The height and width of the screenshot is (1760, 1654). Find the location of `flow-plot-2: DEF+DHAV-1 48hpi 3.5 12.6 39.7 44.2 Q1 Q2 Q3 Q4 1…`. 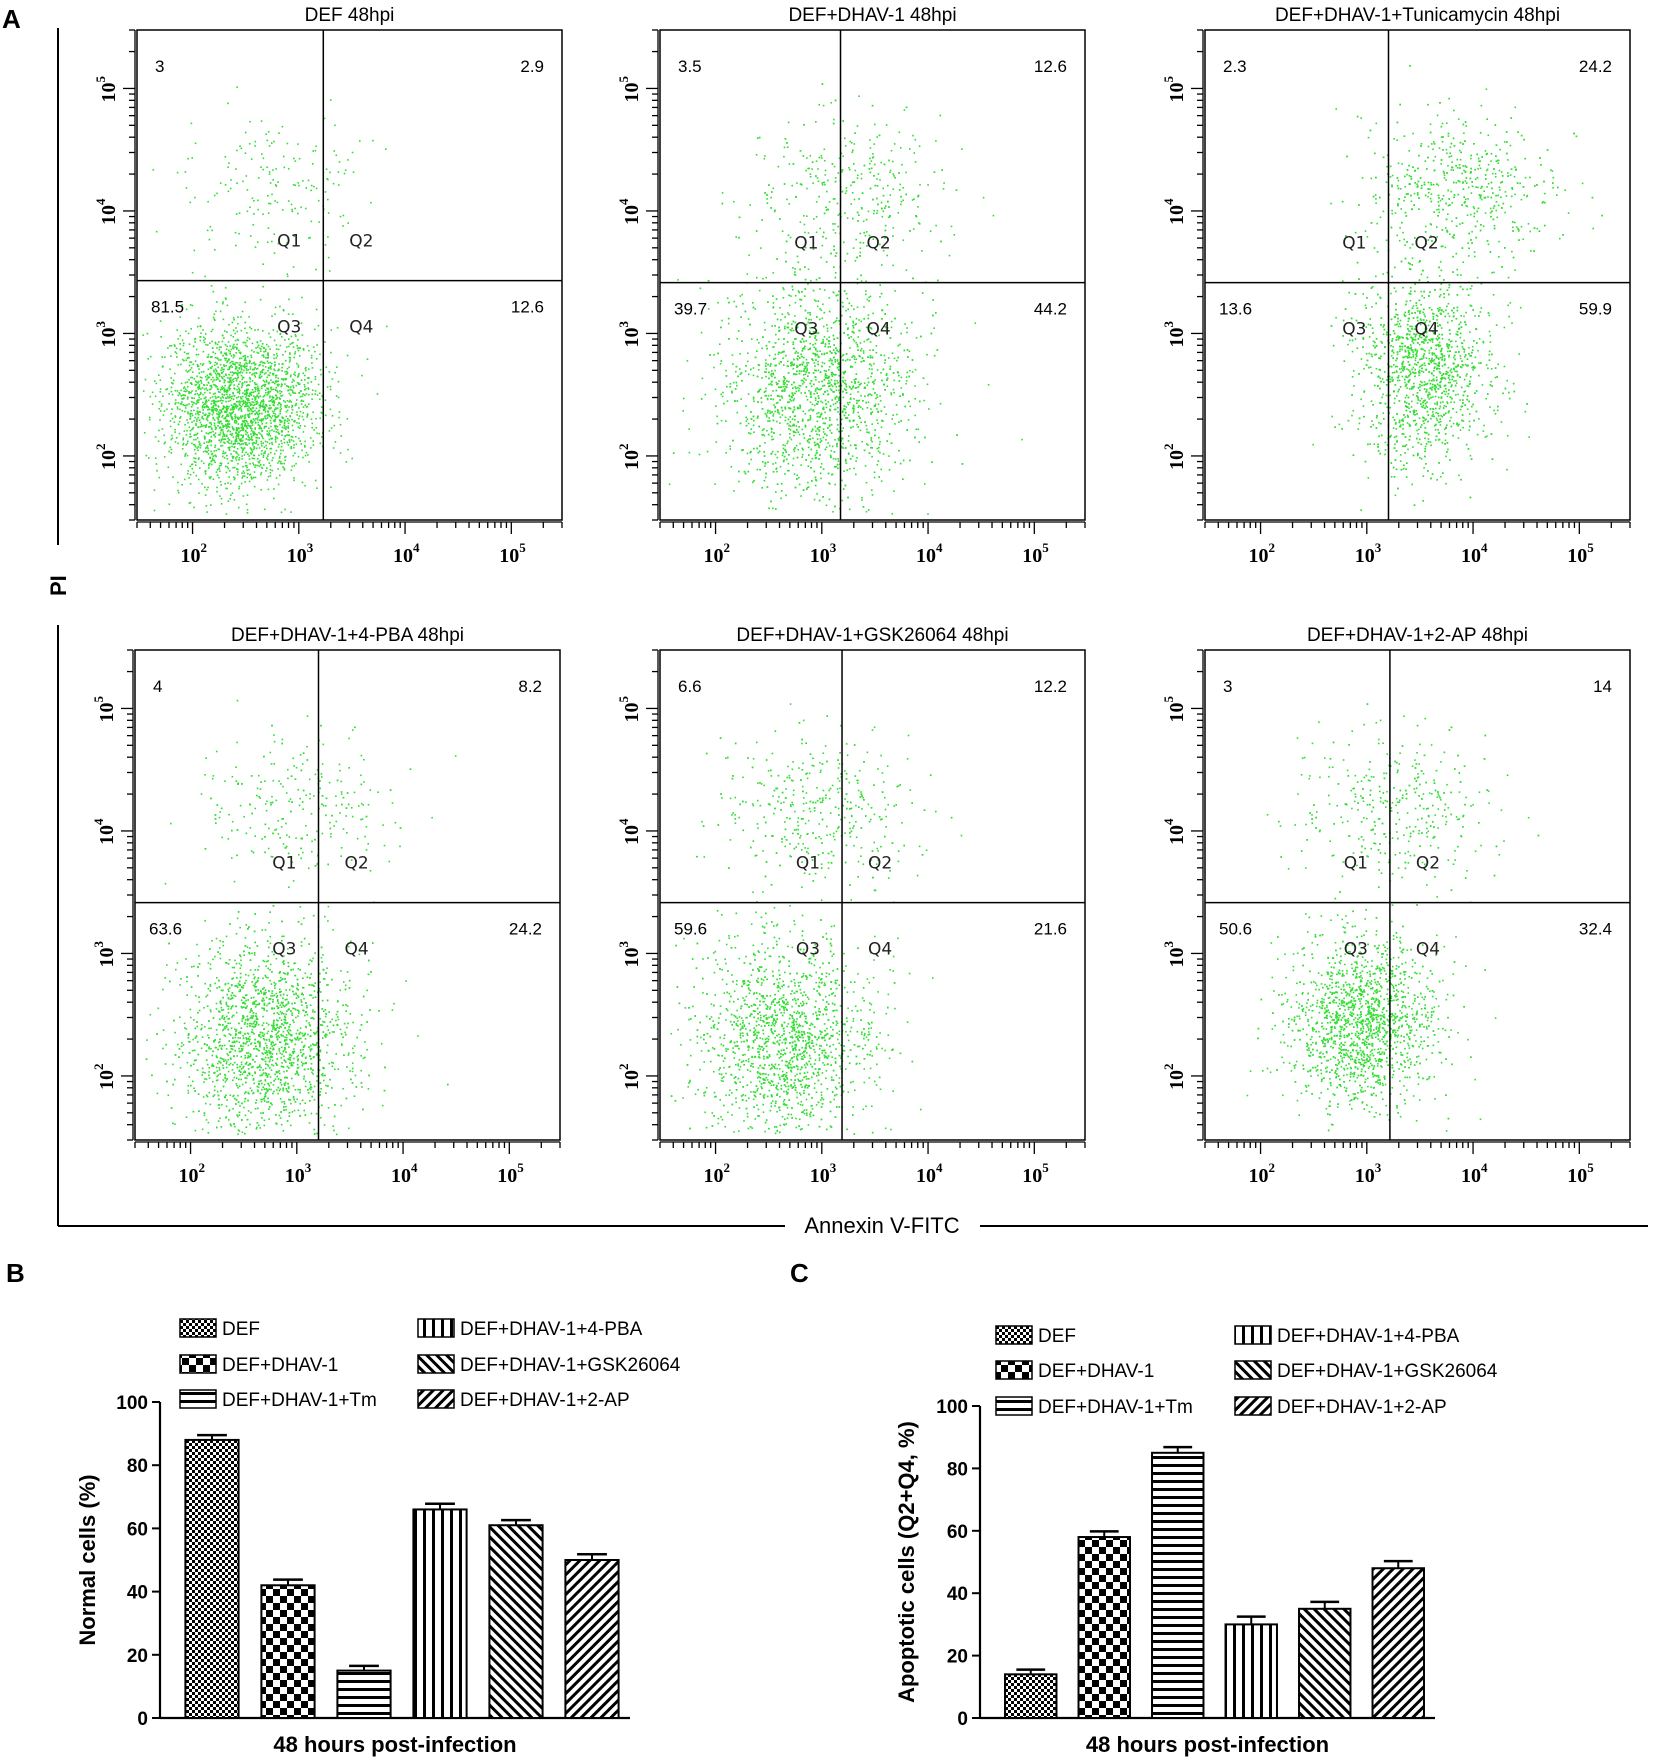

flow-plot-2: DEF+DHAV-1 48hpi 3.5 12.6 39.7 44.2 Q1 Q2 Q3 Q4 1… is located at coordinates (851, 286).